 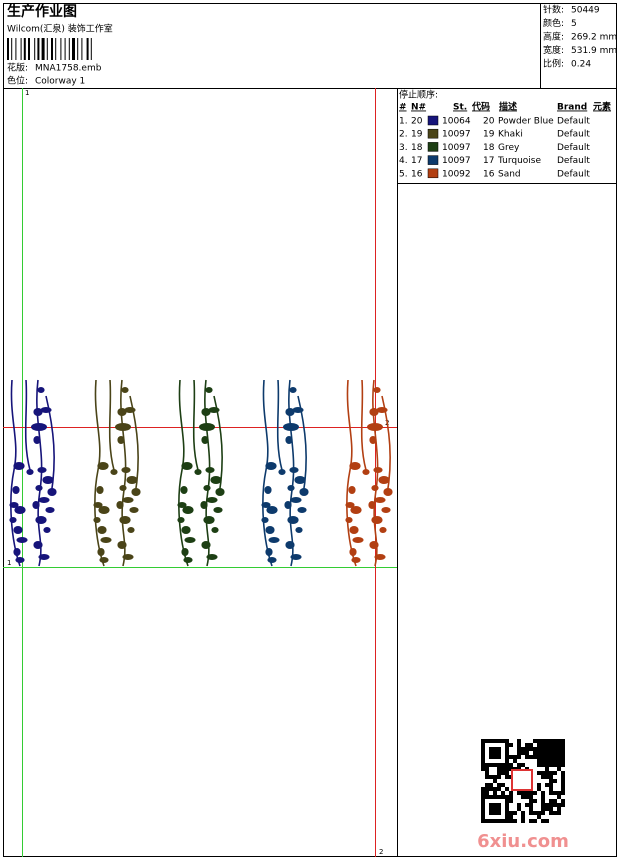 What do you see at coordinates (581, 65) in the screenshot?
I see `stat-value: 0.24` at bounding box center [581, 65].